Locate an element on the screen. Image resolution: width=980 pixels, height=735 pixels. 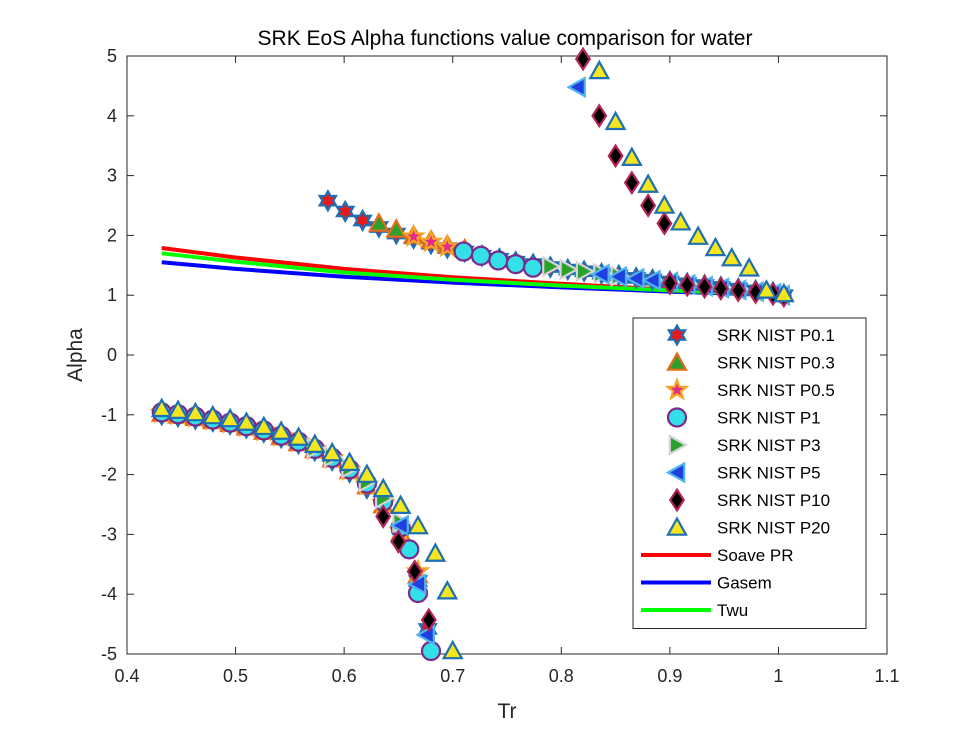
y-tick-label: -1 is located at coordinates (109, 415).